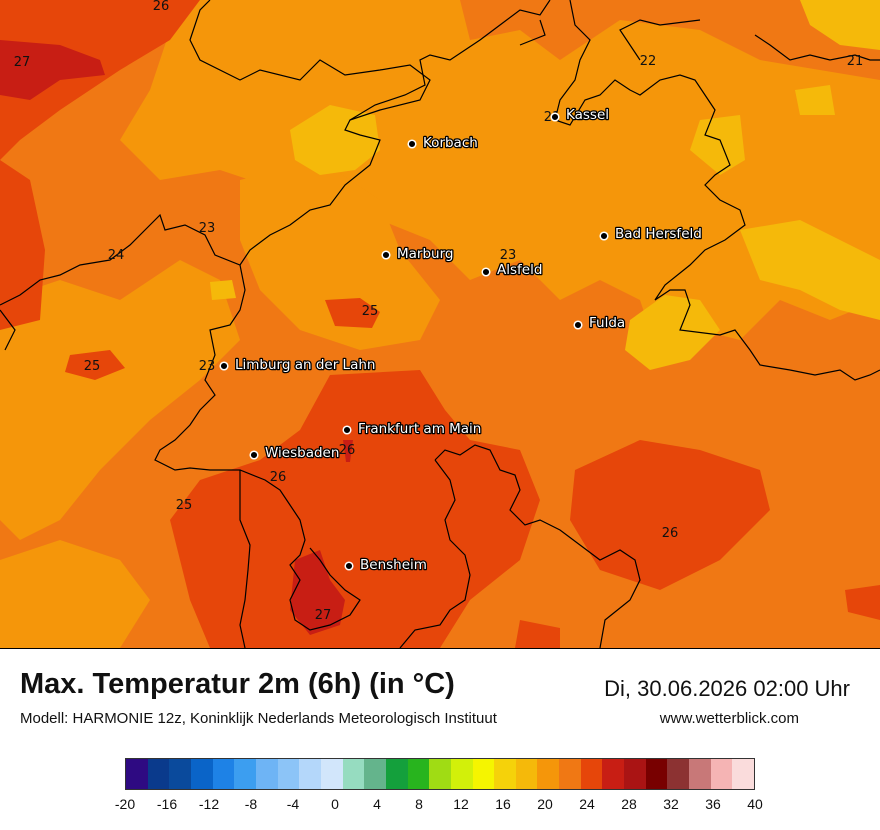 The image size is (880, 830). Describe the element at coordinates (116, 255) in the screenshot. I see `contour-label: 24` at that location.